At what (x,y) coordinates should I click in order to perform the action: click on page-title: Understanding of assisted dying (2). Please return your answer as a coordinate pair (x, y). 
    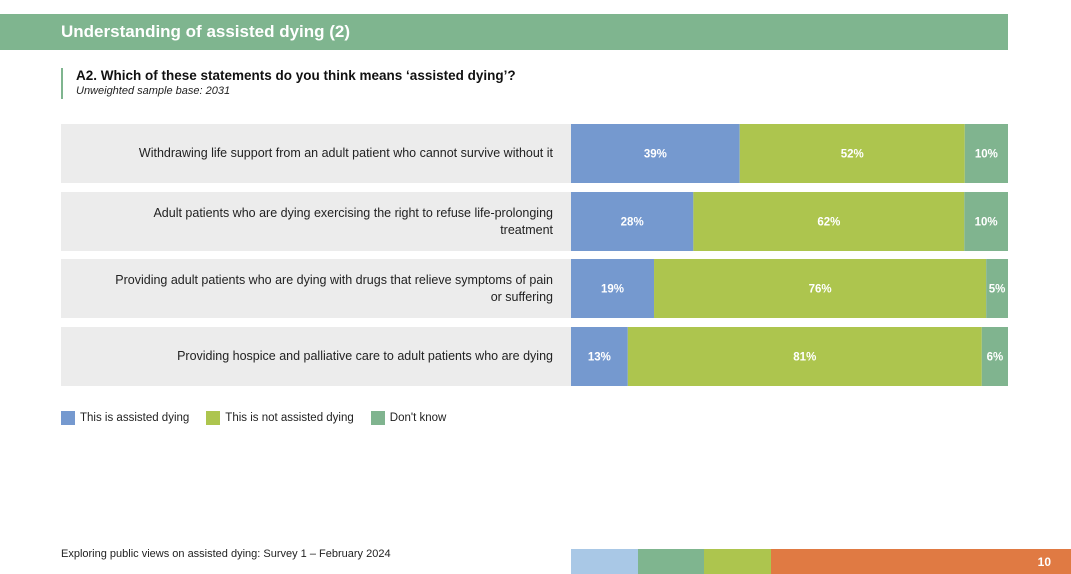
    Looking at the image, I should click on (206, 31).